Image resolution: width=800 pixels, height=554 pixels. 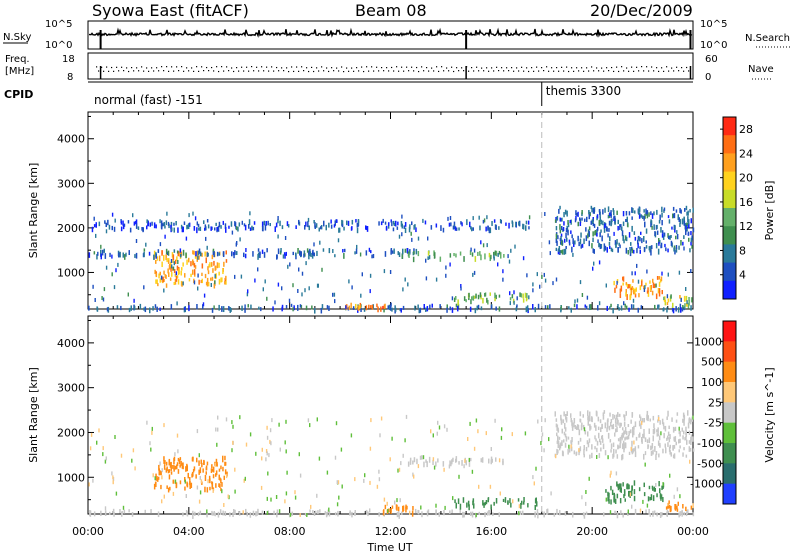 What do you see at coordinates (391, 38) in the screenshot?
I see `nsky-trace` at bounding box center [391, 38].